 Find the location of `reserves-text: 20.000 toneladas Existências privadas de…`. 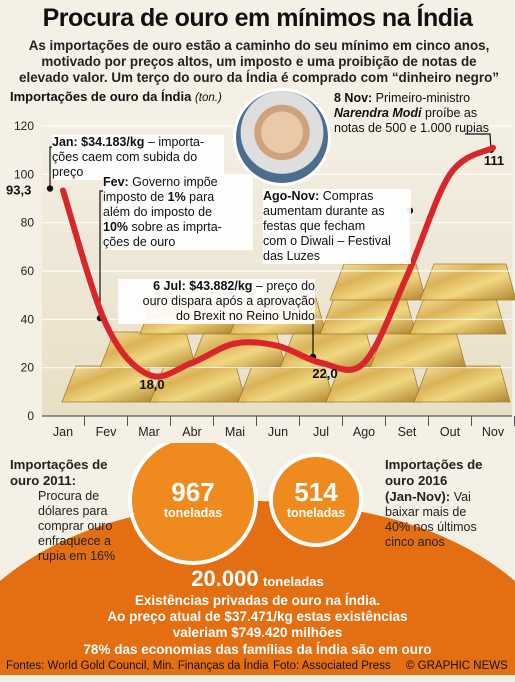

reserves-text: 20.000 toneladas Existências privadas de… is located at coordinates (257, 613).